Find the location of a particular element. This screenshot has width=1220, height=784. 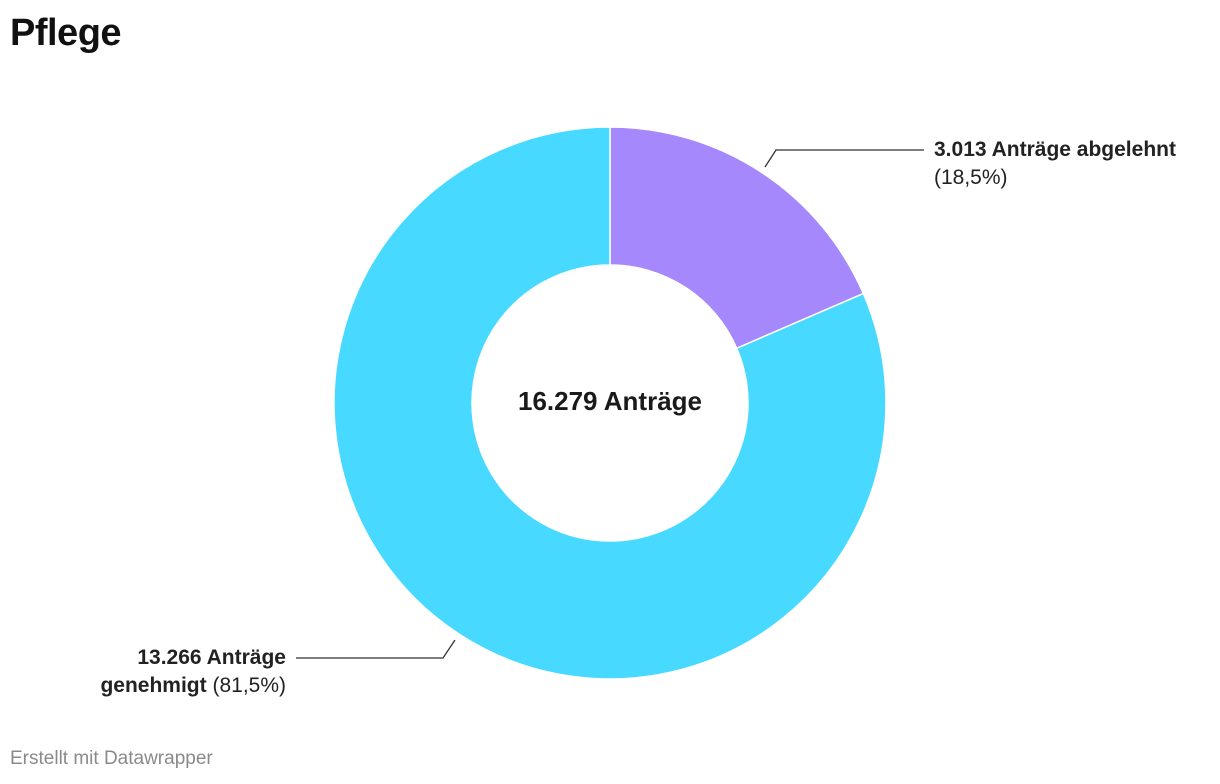

donut-slice-rejected is located at coordinates (737, 238).